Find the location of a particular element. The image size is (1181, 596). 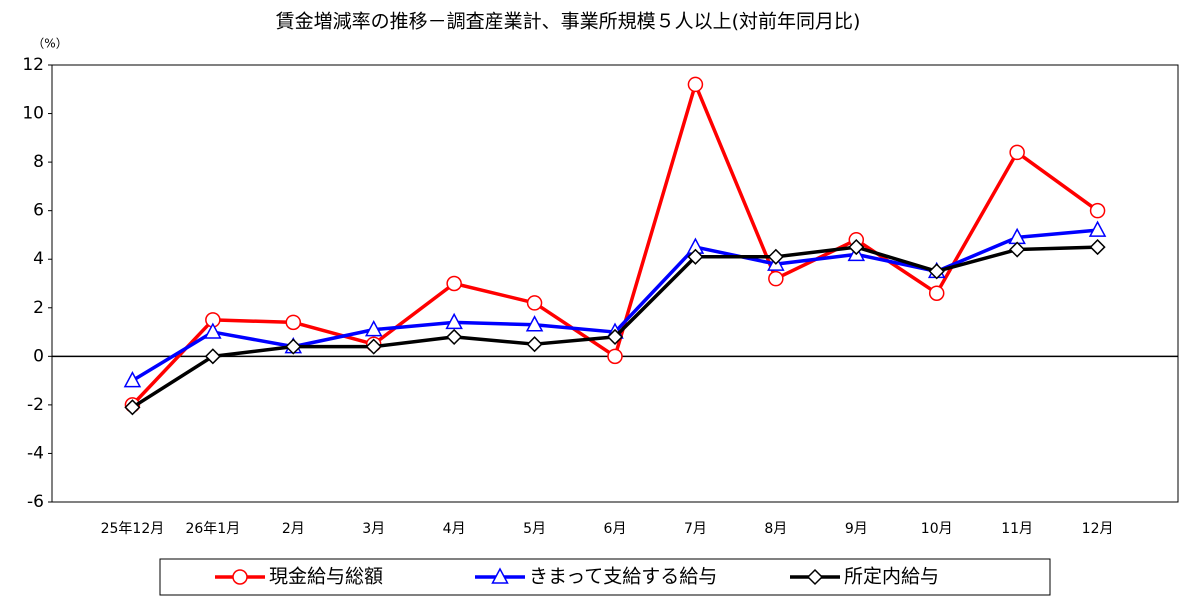

x-tick-label: 11月 is located at coordinates (1017, 529).